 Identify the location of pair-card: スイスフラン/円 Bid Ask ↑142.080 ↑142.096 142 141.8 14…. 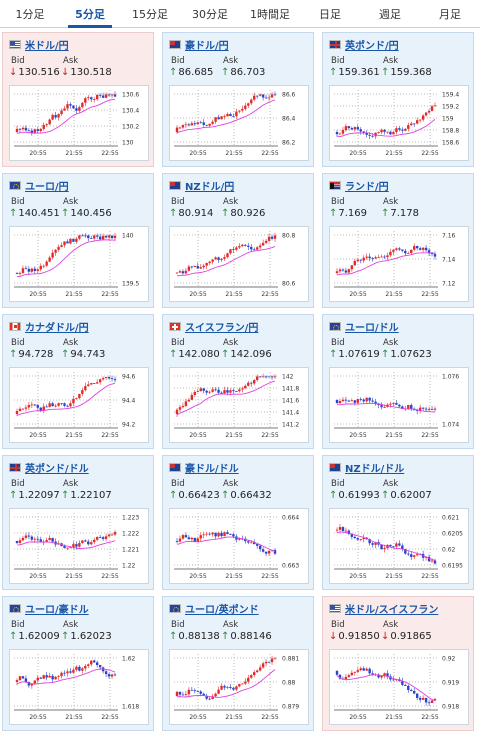
(238, 381).